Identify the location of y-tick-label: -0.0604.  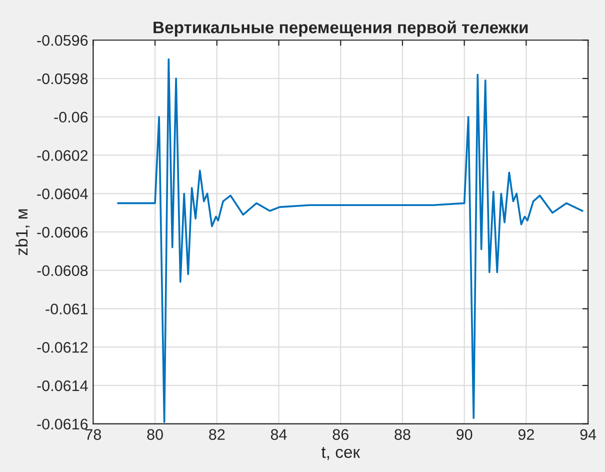
(62, 194).